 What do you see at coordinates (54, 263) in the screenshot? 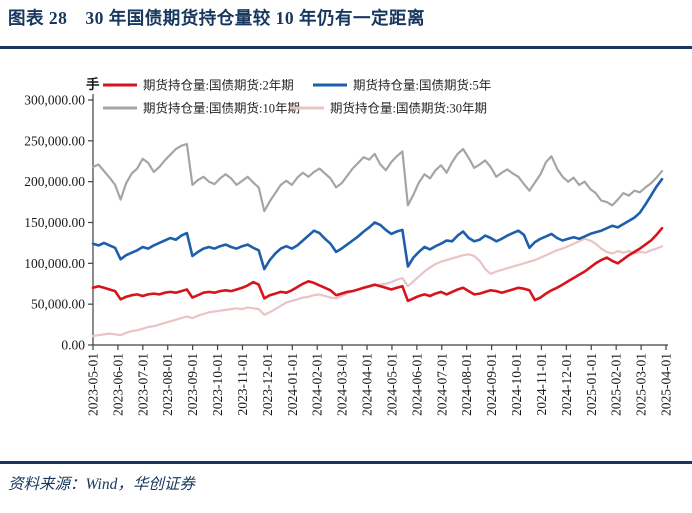
I see `y-tick-label: 100,000.00` at bounding box center [54, 263].